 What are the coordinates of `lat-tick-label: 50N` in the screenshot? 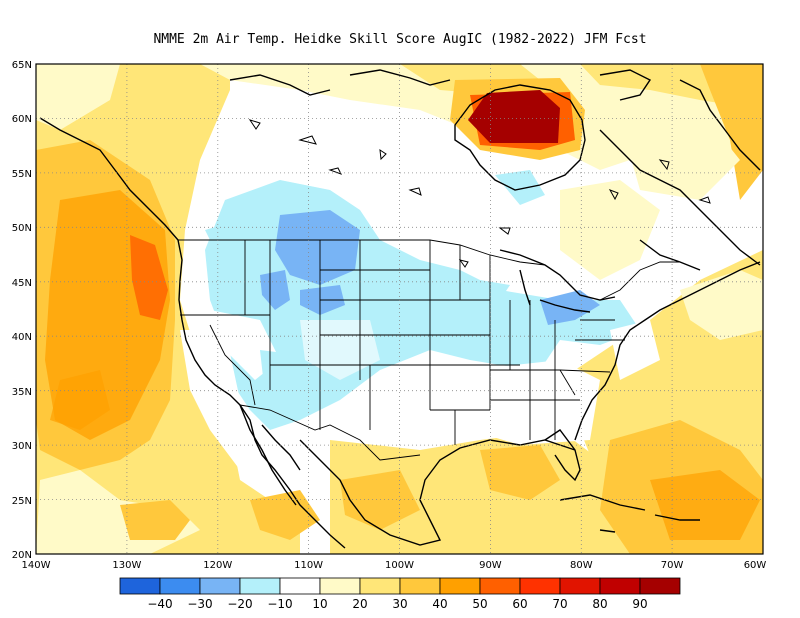 It's located at (22, 228).